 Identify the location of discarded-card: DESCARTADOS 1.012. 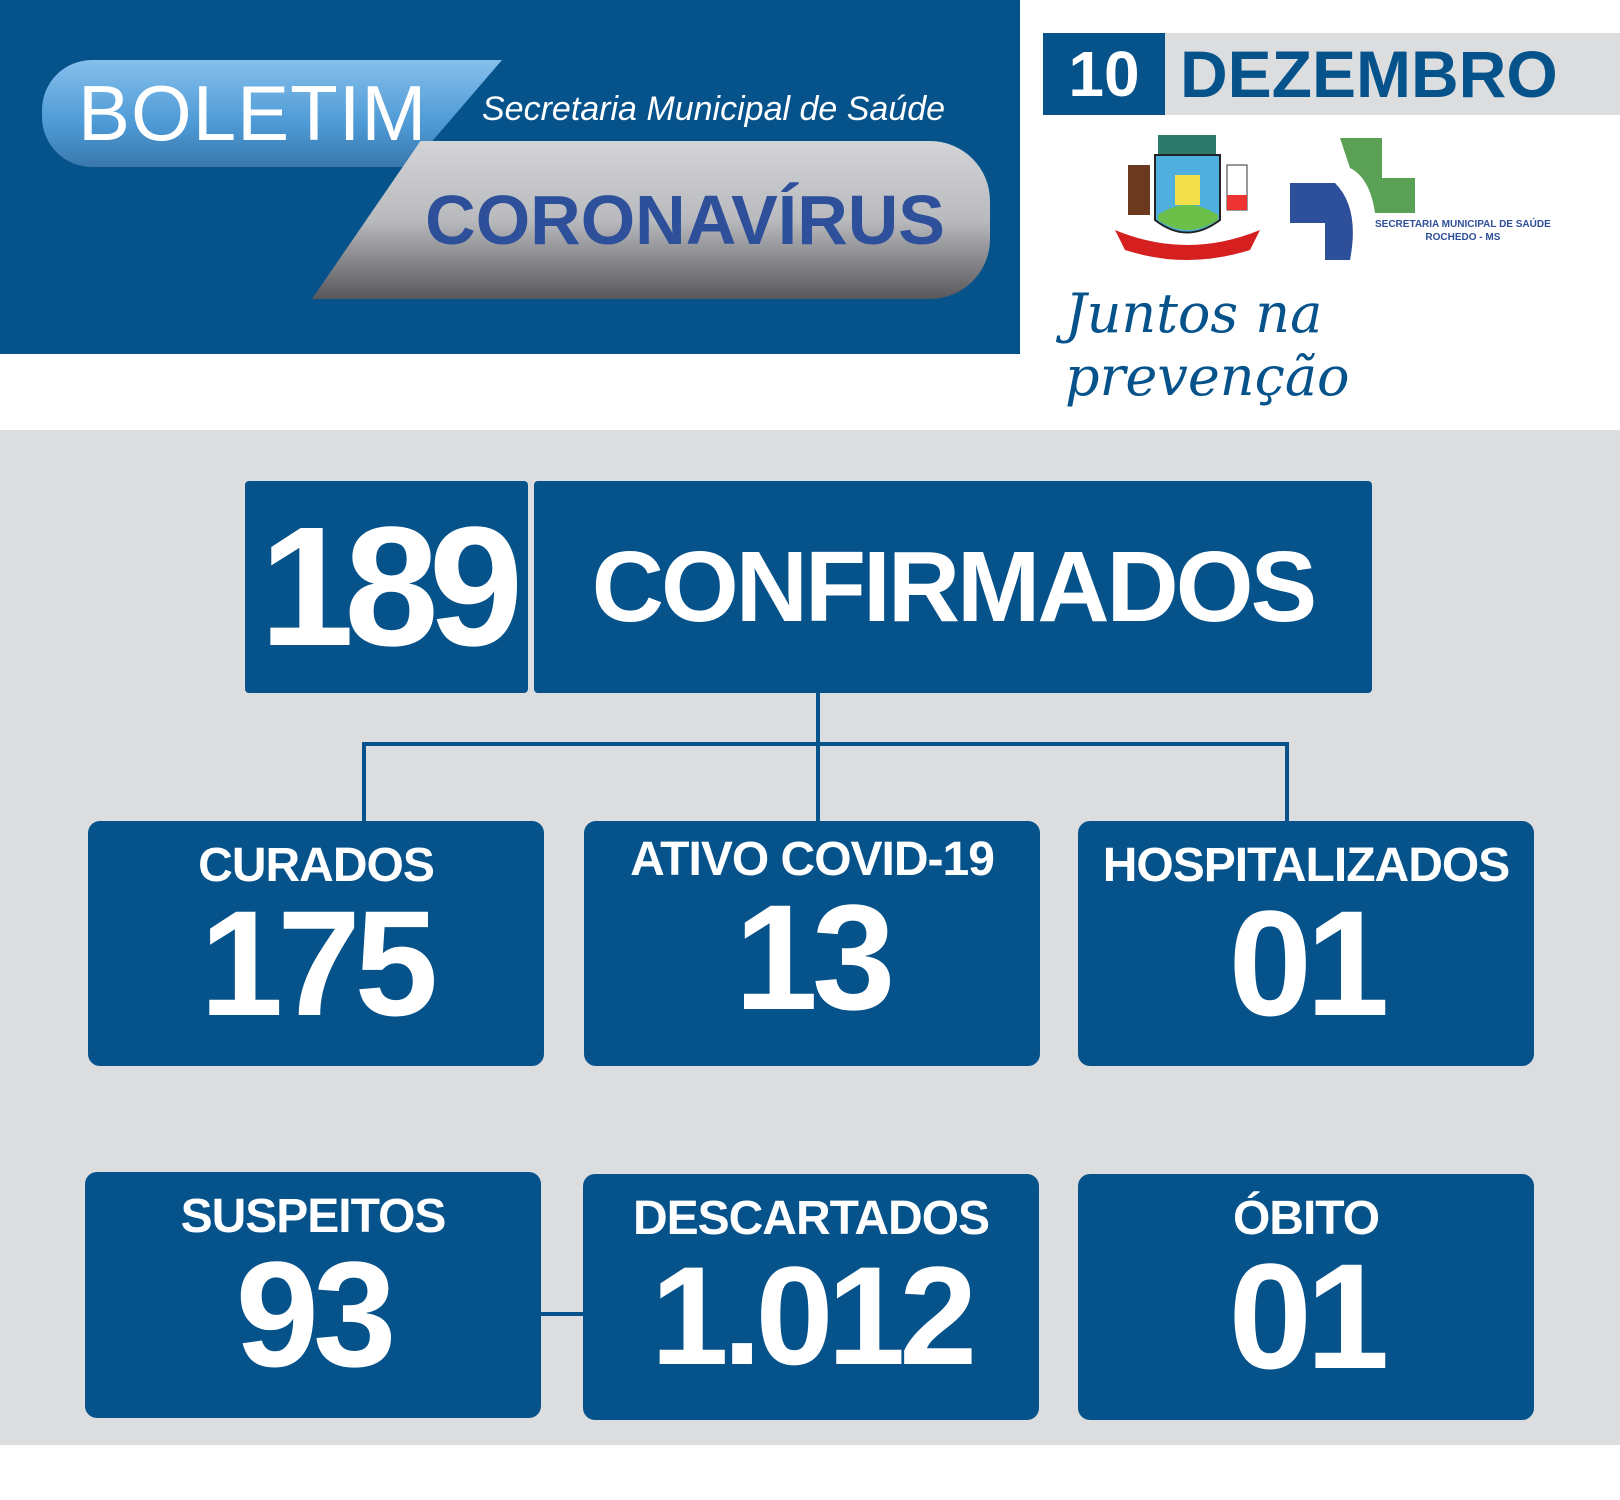
(811, 1297).